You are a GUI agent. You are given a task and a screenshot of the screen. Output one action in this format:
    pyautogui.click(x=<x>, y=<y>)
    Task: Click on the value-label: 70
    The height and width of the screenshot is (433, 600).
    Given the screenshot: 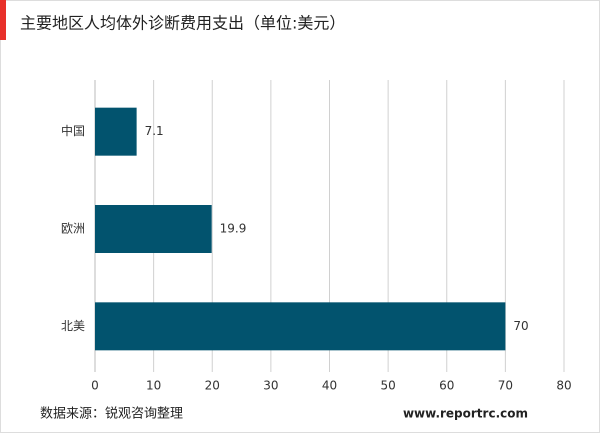 What is the action you would take?
    pyautogui.click(x=520, y=326)
    